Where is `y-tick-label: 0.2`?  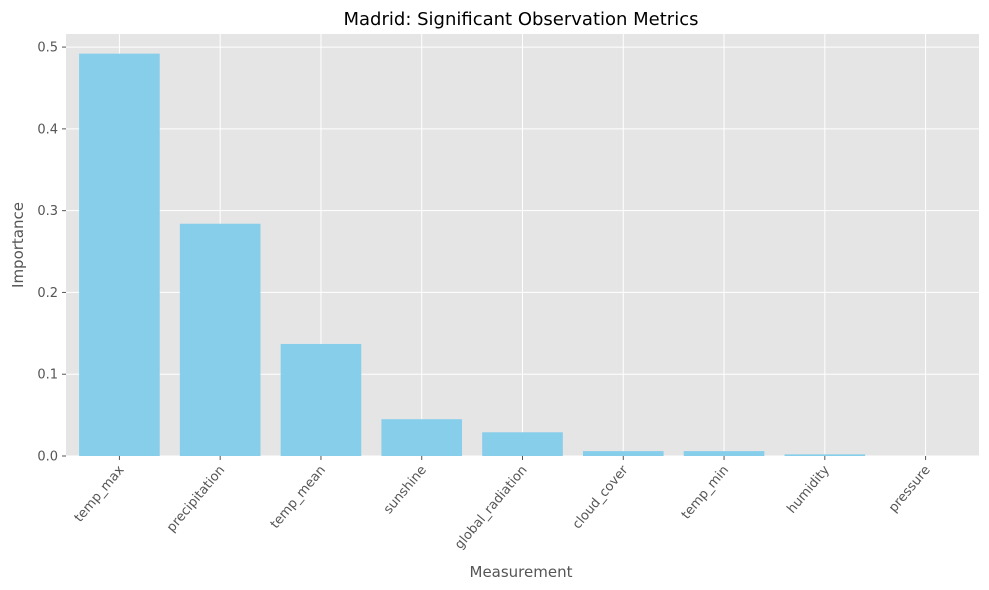 y-tick-label: 0.2 is located at coordinates (47, 293).